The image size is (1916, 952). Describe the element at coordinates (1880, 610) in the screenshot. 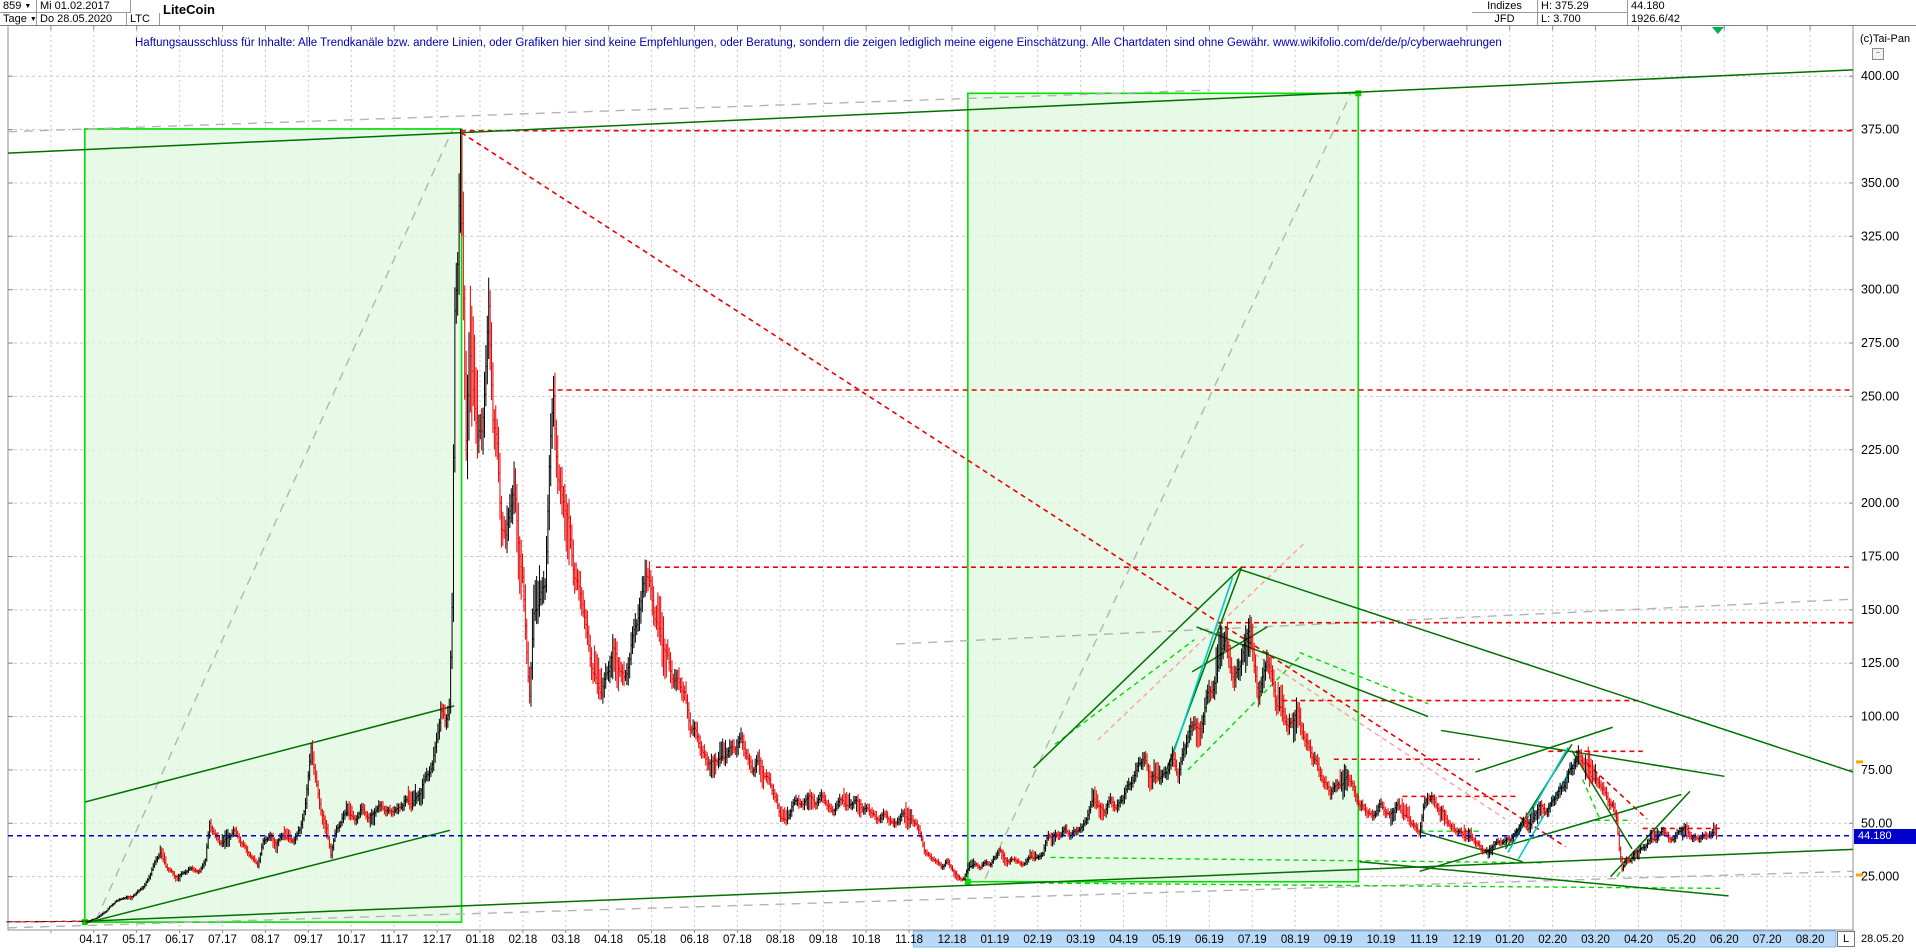

I see `svg-text: 150.00` at that location.